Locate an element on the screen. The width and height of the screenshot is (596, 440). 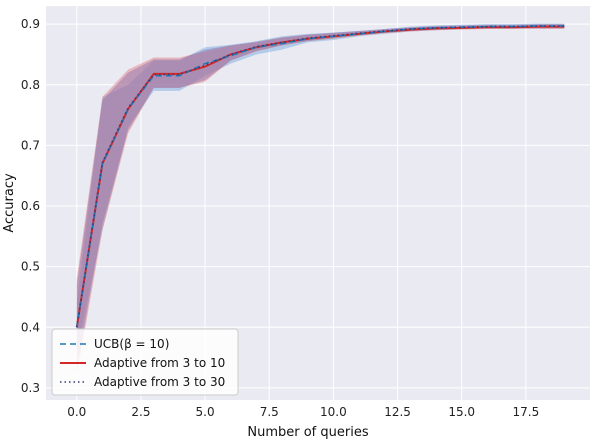
x-tick-label-6: 15.0 is located at coordinates (461, 412).